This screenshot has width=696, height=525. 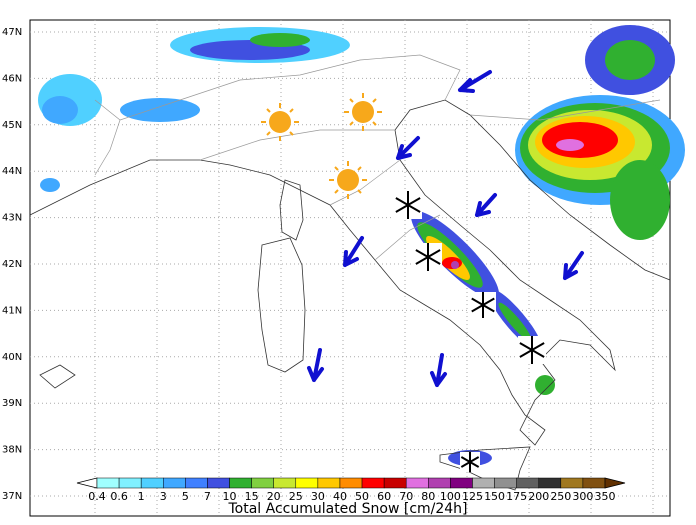 I want to click on colorbar-label: 300, so click(x=582, y=496).